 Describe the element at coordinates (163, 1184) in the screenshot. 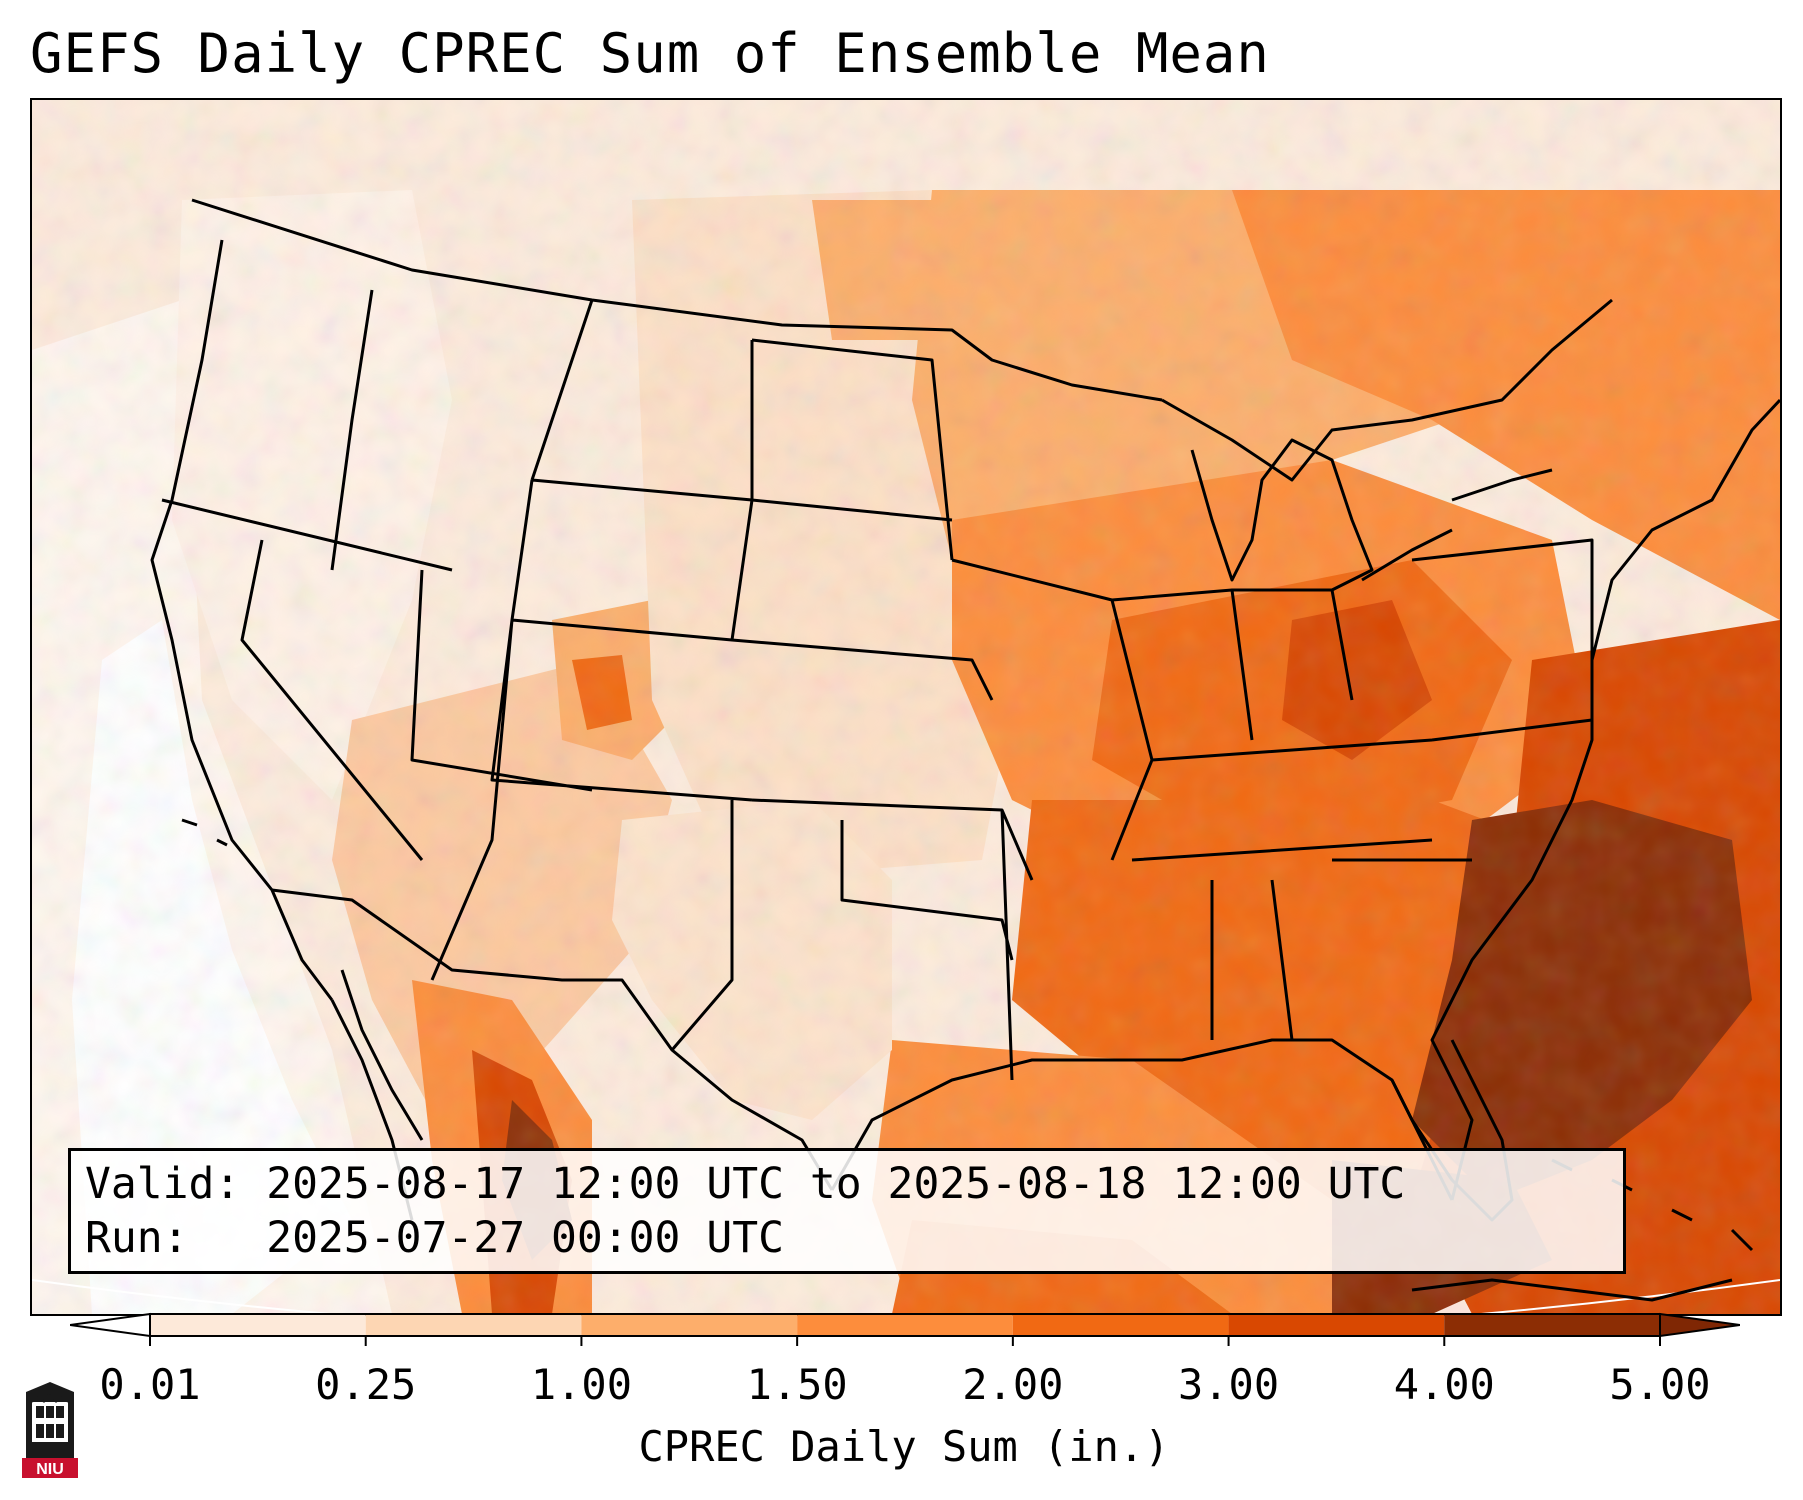

I see `valid-label: Valid:` at that location.